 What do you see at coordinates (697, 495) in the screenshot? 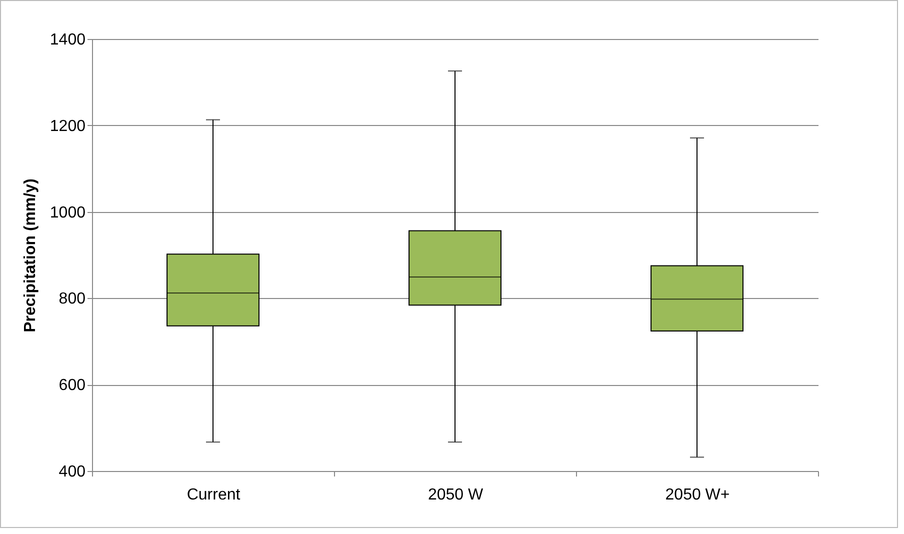
I see `x-tick-label: 2050 W+` at bounding box center [697, 495].